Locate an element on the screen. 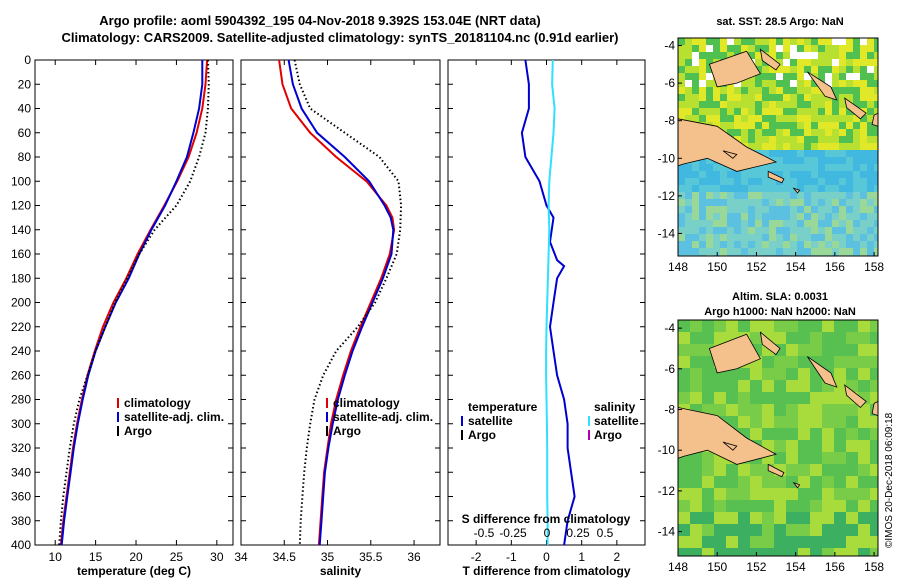 This screenshot has width=900, height=580. y-tick-label: 80 is located at coordinates (25, 157).